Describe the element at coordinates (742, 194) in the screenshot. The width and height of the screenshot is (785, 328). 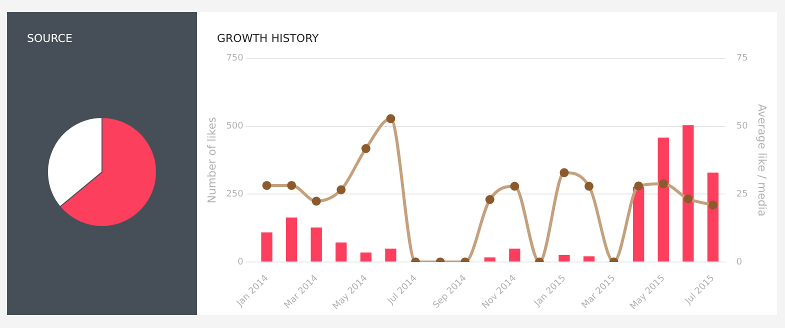
I see `y2-tick-label: 25` at that location.